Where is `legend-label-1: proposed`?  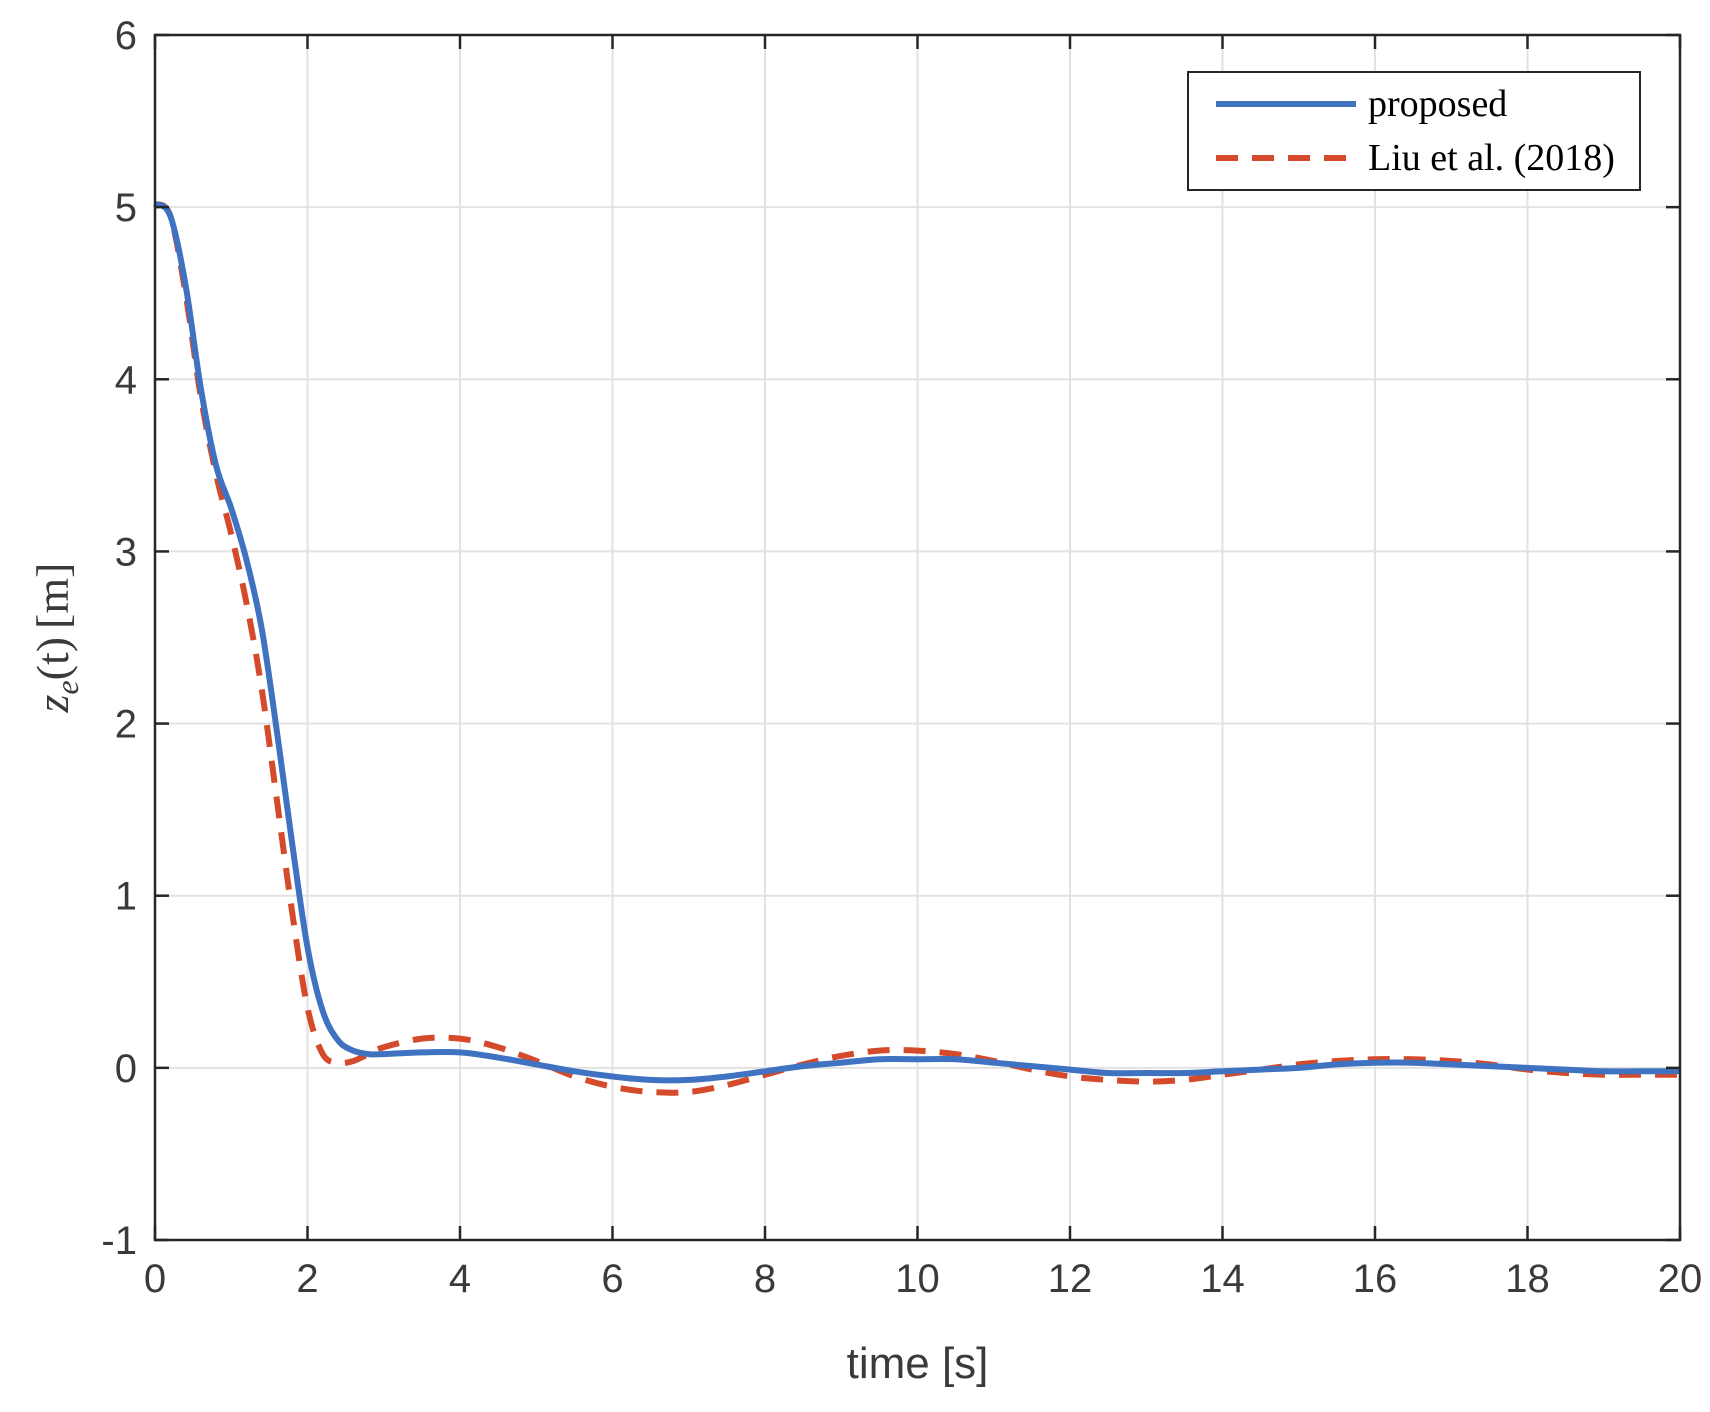
legend-label-1: proposed is located at coordinates (1437, 104).